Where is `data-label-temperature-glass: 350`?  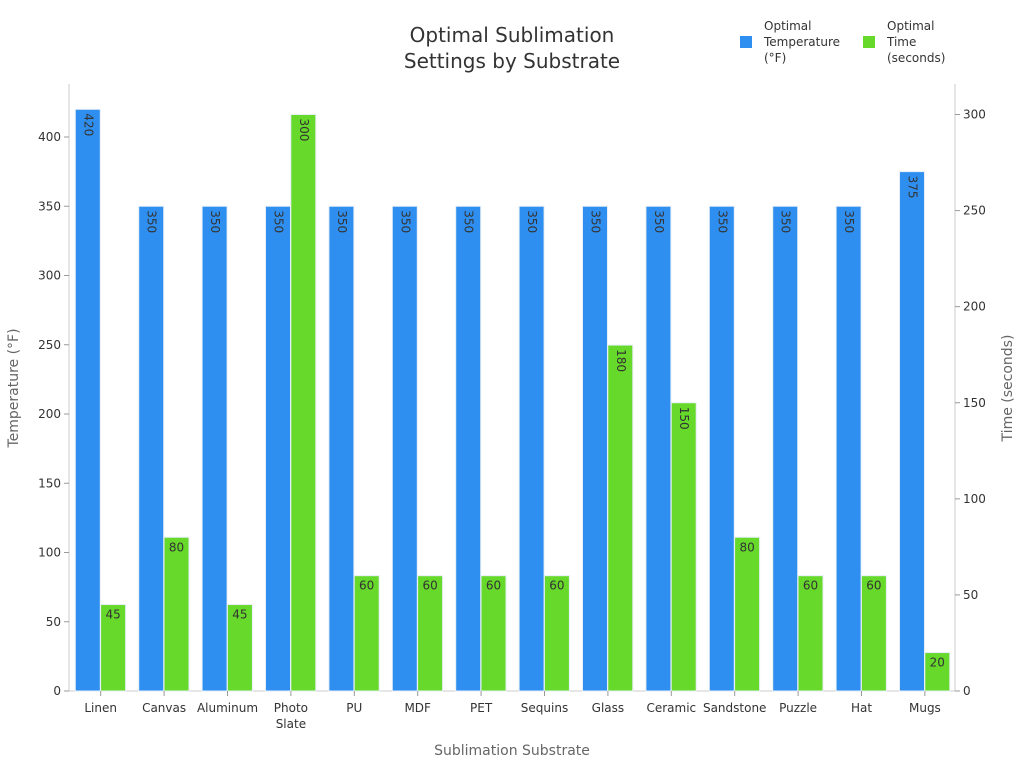
data-label-temperature-glass: 350 is located at coordinates (596, 221).